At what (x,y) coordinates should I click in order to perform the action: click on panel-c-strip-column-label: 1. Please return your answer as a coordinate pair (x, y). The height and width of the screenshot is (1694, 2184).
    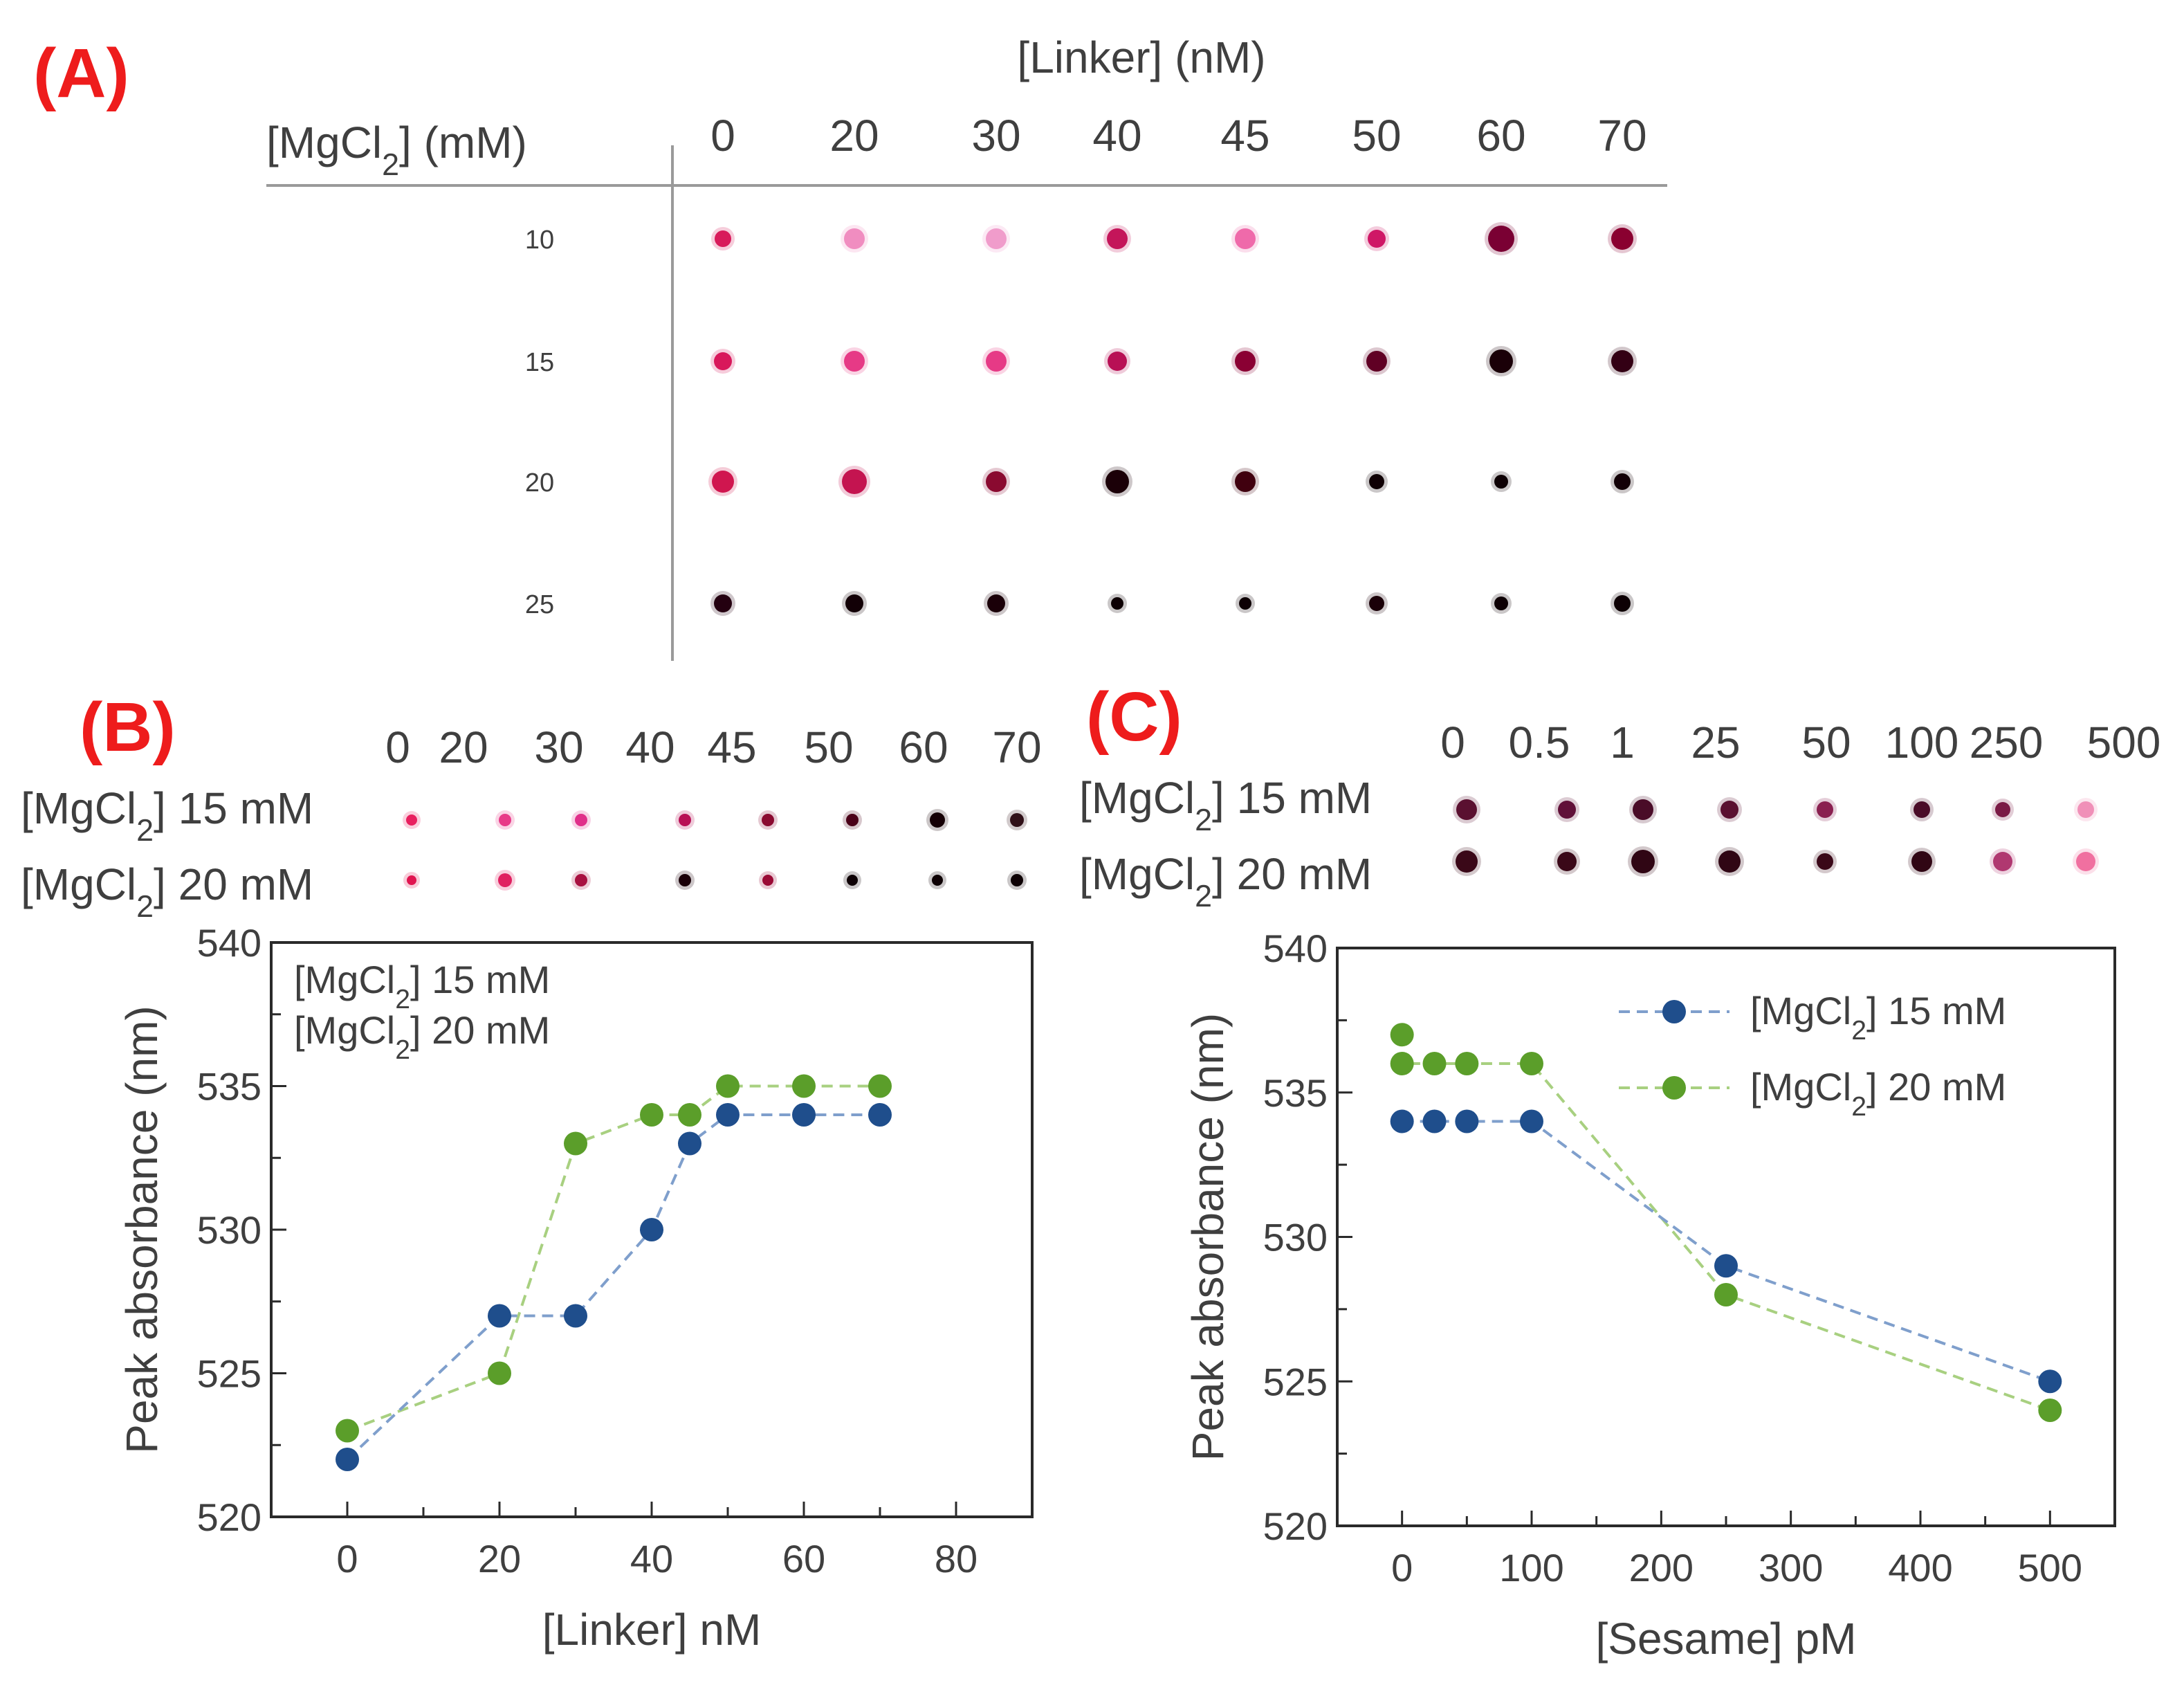
    Looking at the image, I should click on (1622, 742).